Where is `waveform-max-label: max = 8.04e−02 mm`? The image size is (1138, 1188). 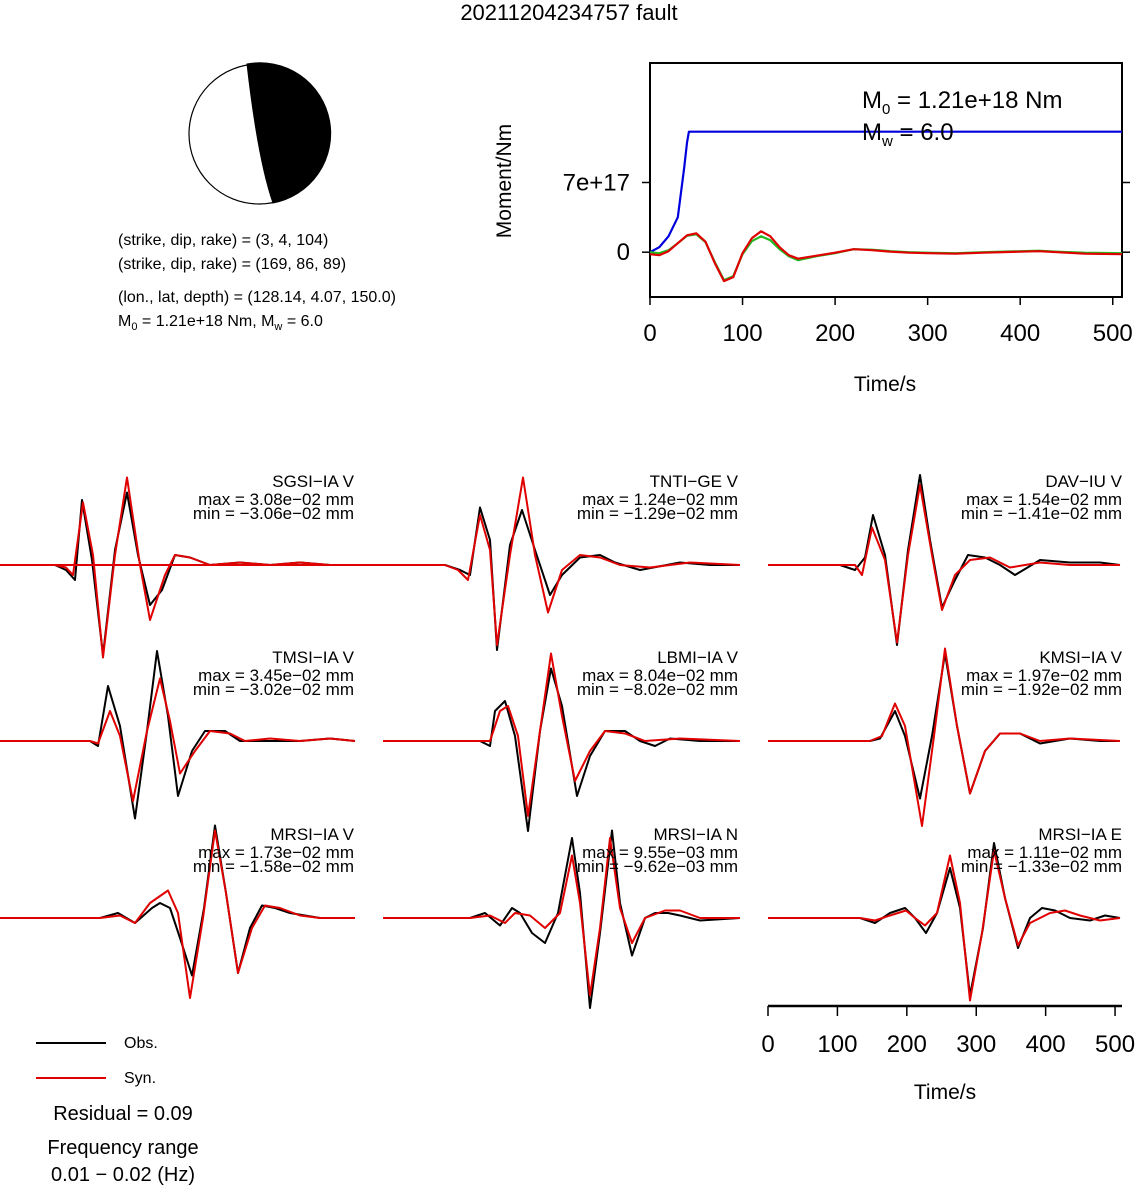
waveform-max-label: max = 8.04e−02 mm is located at coordinates (660, 675).